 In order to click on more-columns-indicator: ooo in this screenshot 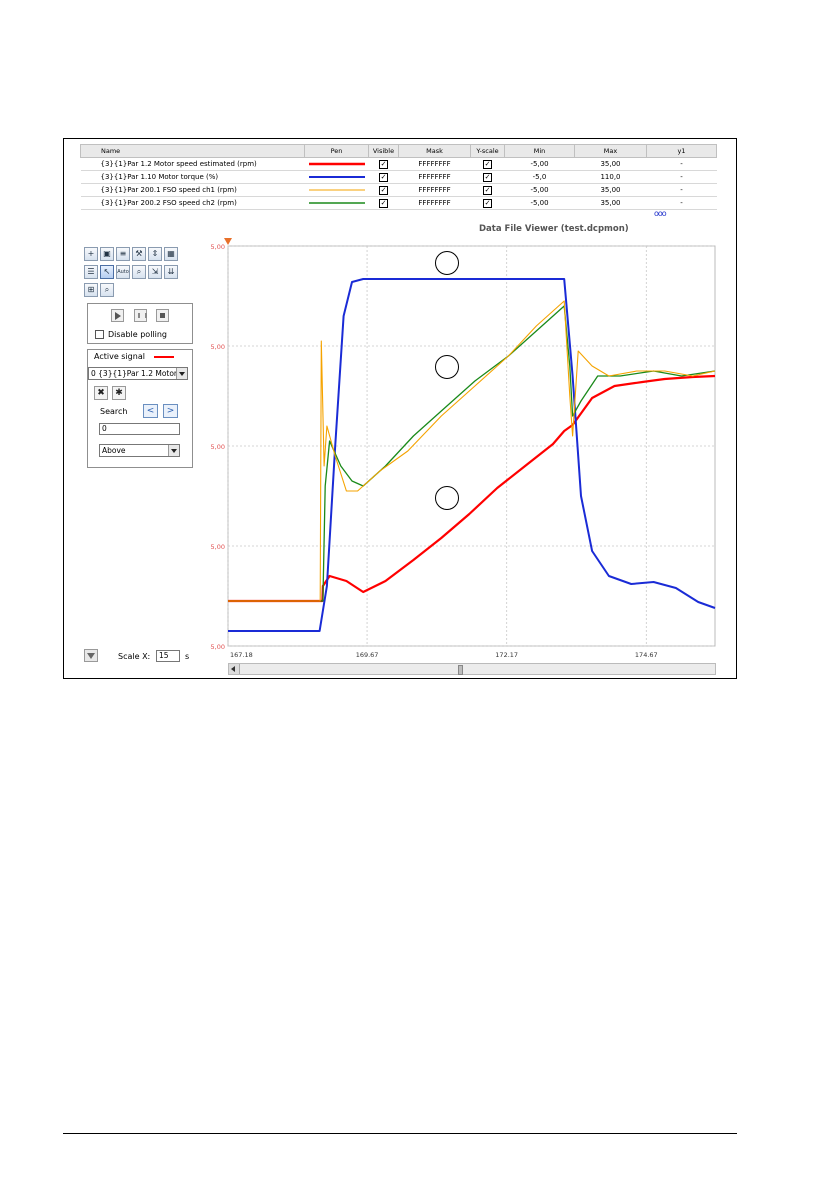, I will do `click(660, 213)`.